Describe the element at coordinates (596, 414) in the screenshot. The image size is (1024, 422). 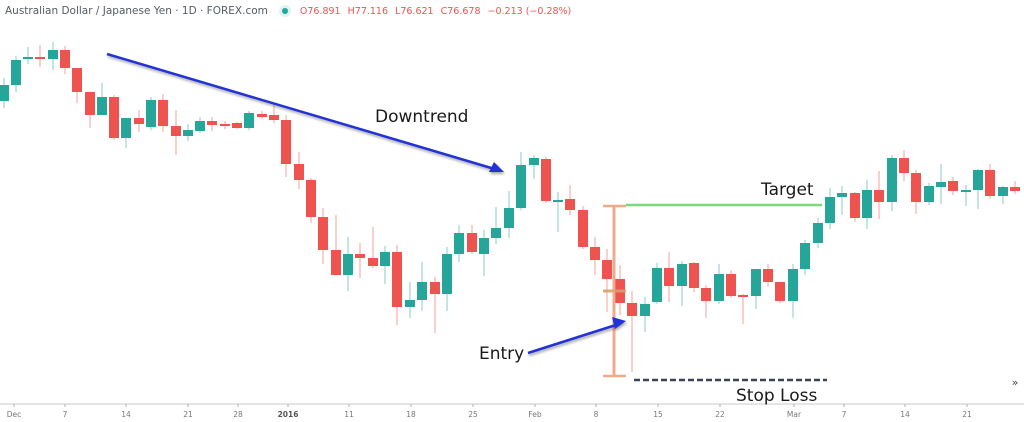
I see `x-tick-label: 8` at that location.